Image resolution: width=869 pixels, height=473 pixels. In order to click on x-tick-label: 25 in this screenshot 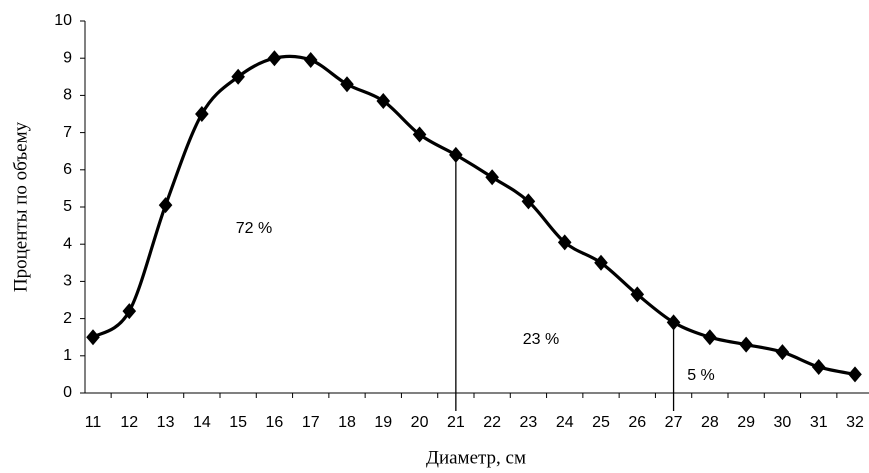, I will do `click(601, 422)`.